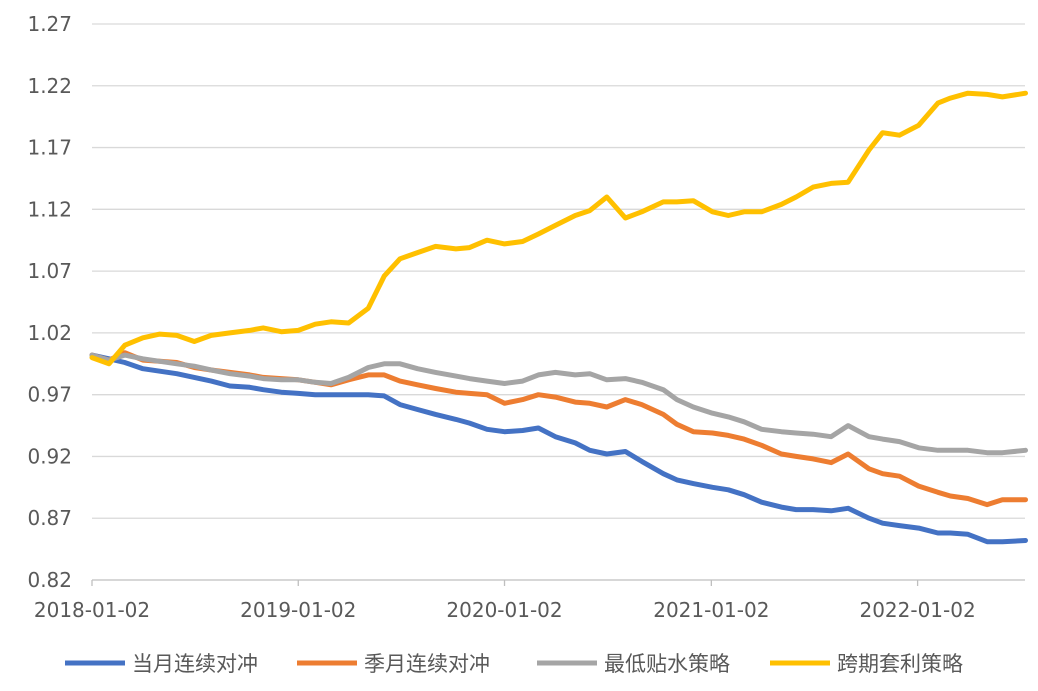  Describe the element at coordinates (49, 271) in the screenshot. I see `y-tick-label: 1.07` at that location.